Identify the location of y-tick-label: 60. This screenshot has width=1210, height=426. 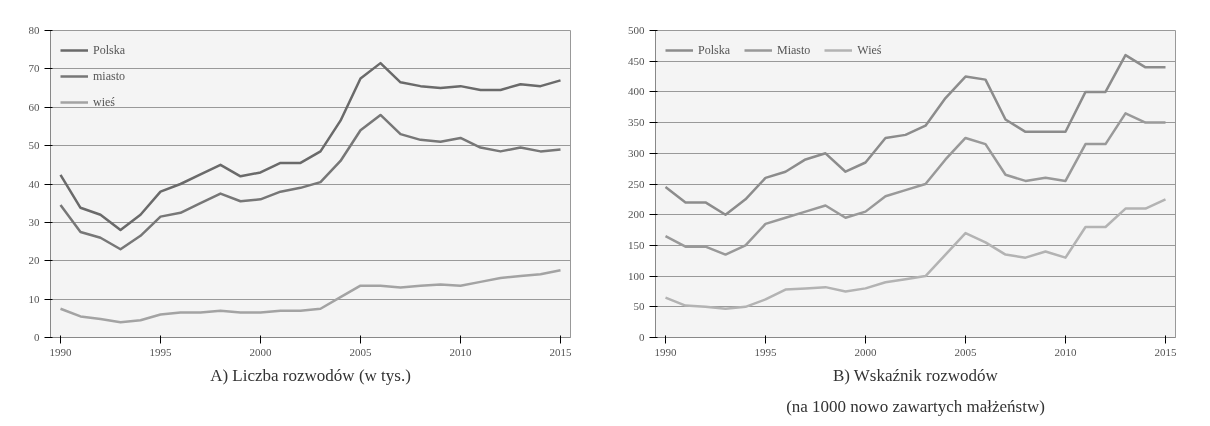
(34, 106).